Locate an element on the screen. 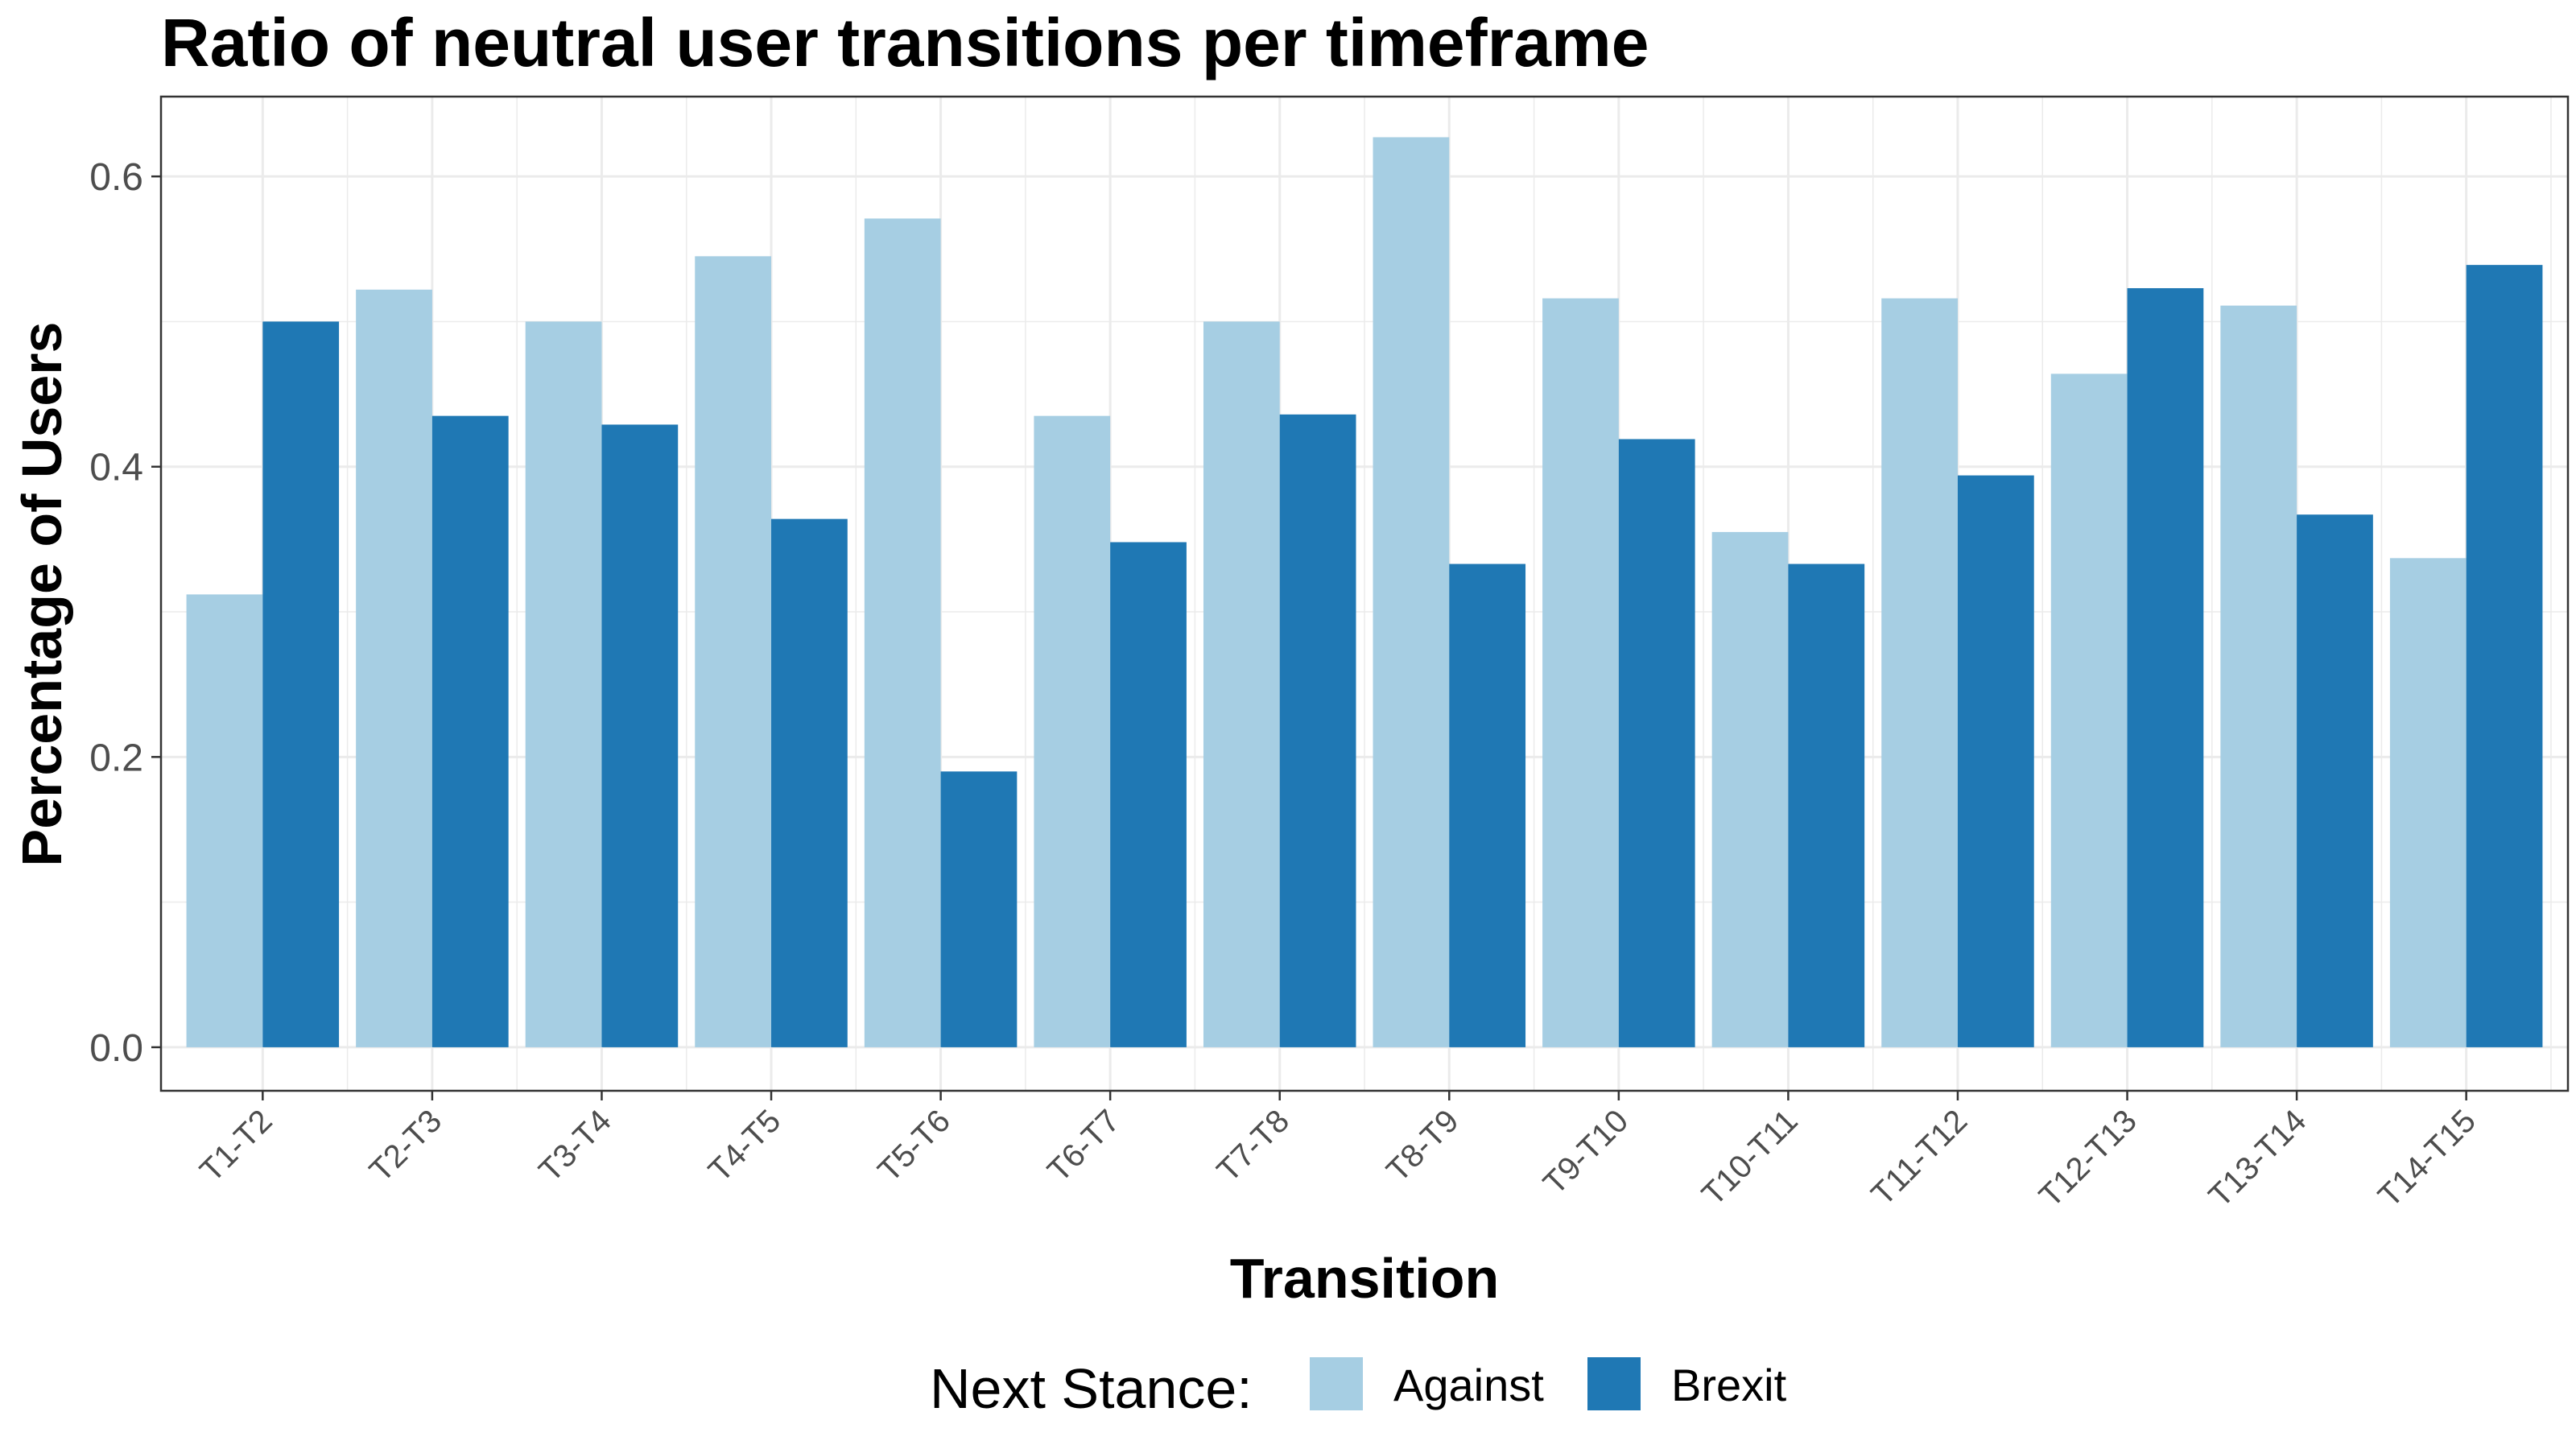  bar-against-t9-t10 is located at coordinates (1580, 672).